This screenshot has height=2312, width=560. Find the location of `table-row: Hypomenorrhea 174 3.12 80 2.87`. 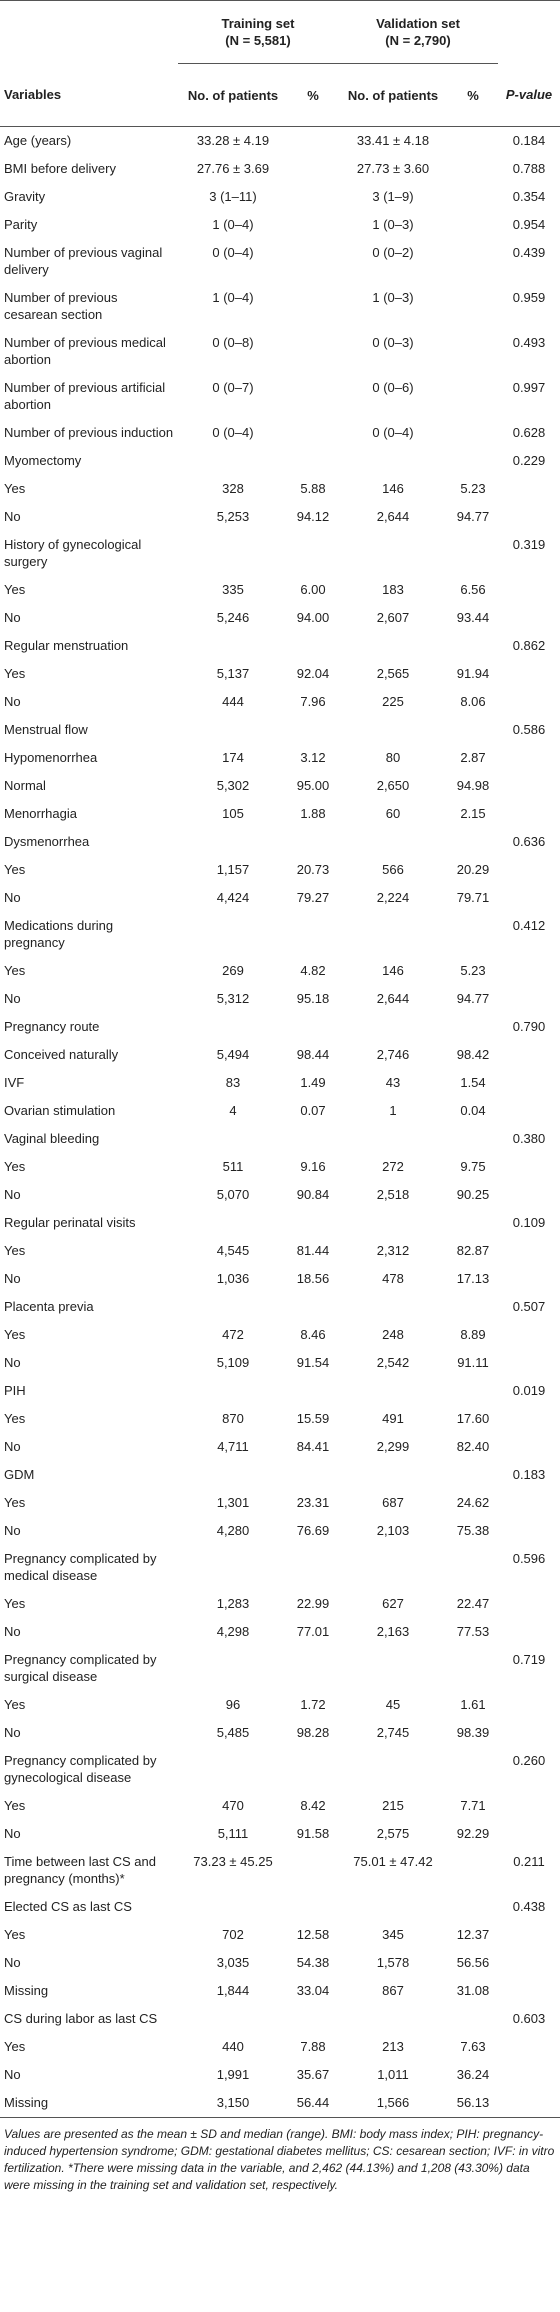

table-row: Hypomenorrhea 174 3.12 80 2.87 is located at coordinates (280, 758).